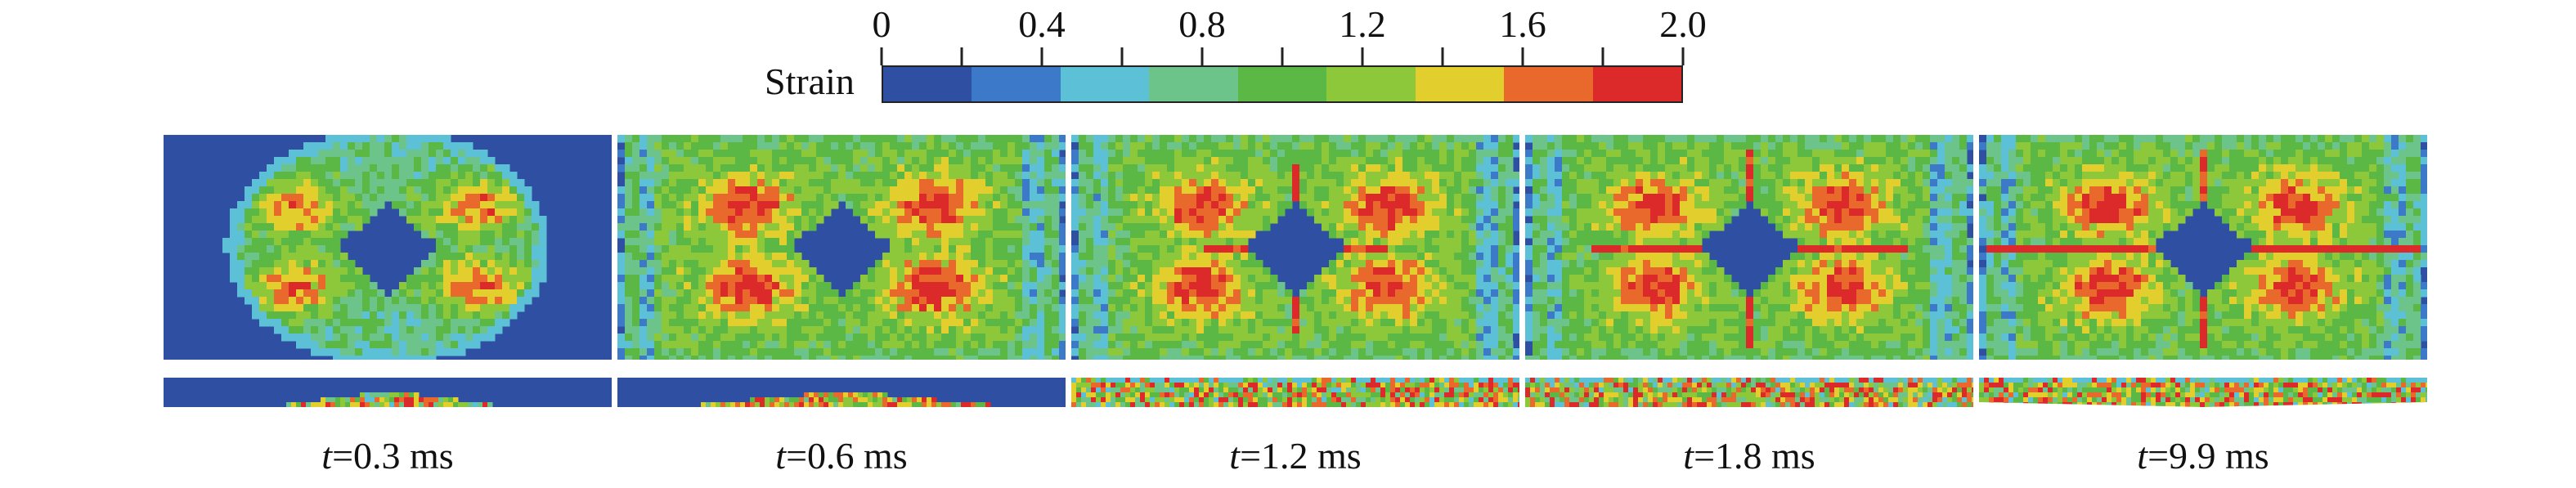  I want to click on time-label: t=1.8 ms, so click(1749, 456).